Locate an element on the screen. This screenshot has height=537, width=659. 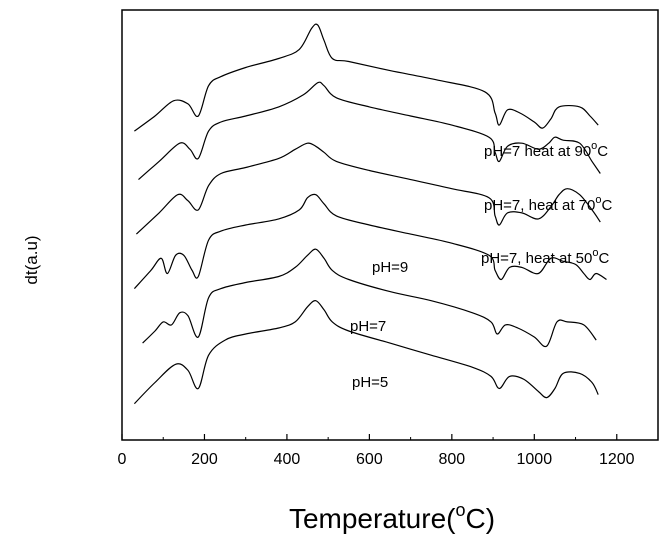
curve-label-main: pH=7 heat at 90 is located at coordinates (537, 151).